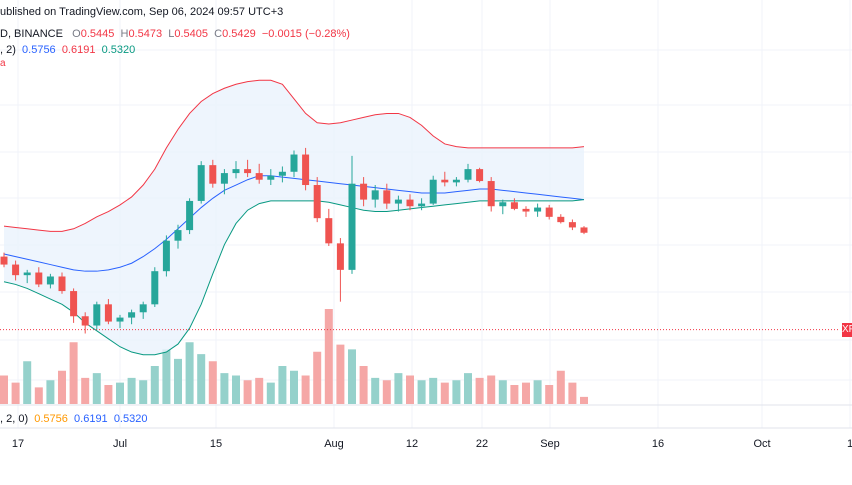 Image resolution: width=852 pixels, height=485 pixels. Describe the element at coordinates (130, 419) in the screenshot. I see `volume-lower-value: 0.5320` at that location.